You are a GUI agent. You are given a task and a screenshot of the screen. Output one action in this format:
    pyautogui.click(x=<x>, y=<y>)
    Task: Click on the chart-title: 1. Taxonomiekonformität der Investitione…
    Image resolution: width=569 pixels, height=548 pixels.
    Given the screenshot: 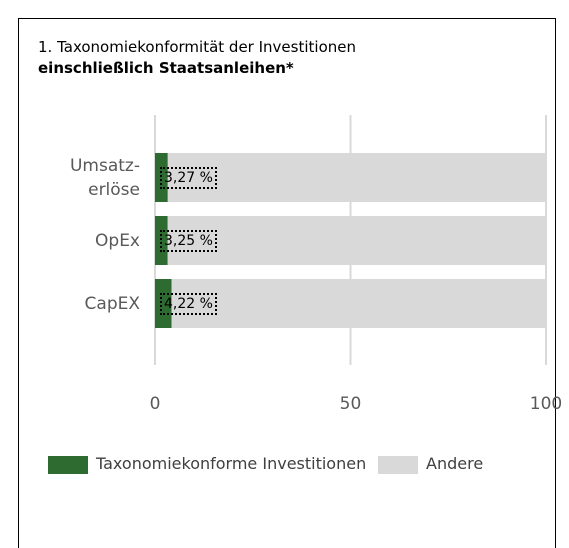 What is the action you would take?
    pyautogui.click(x=197, y=47)
    